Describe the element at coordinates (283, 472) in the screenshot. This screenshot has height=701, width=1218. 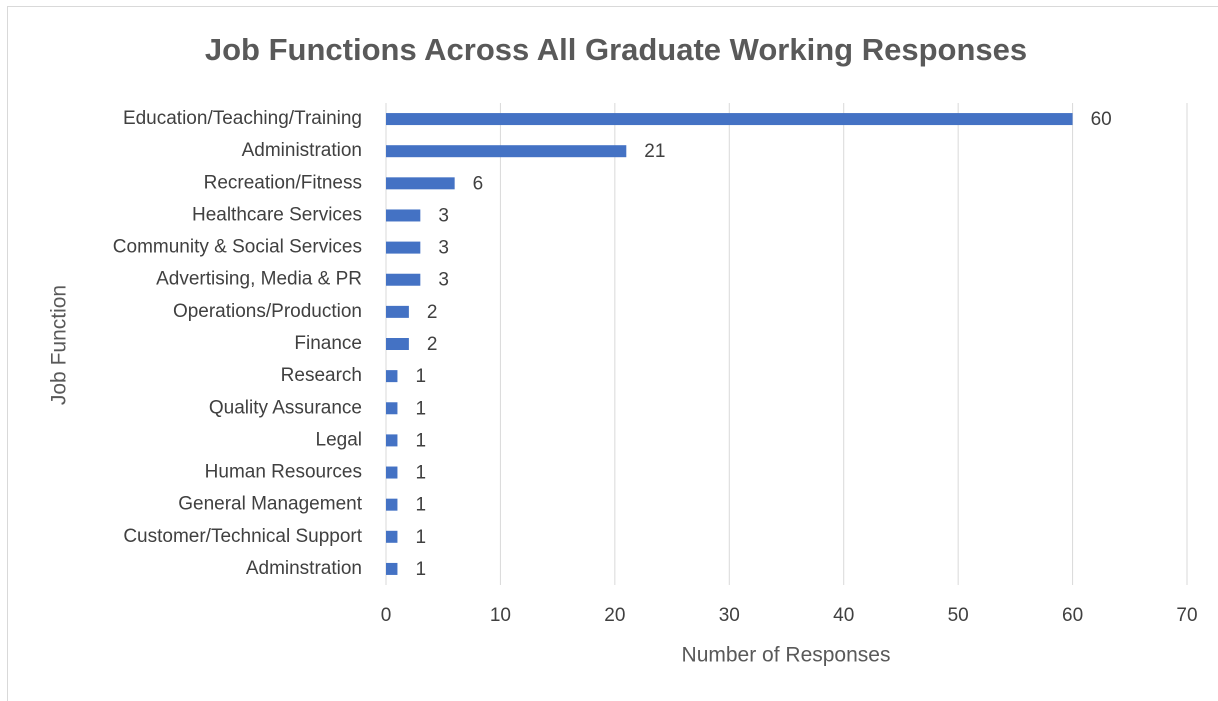
I see `y-tick-label: Human Resources` at that location.